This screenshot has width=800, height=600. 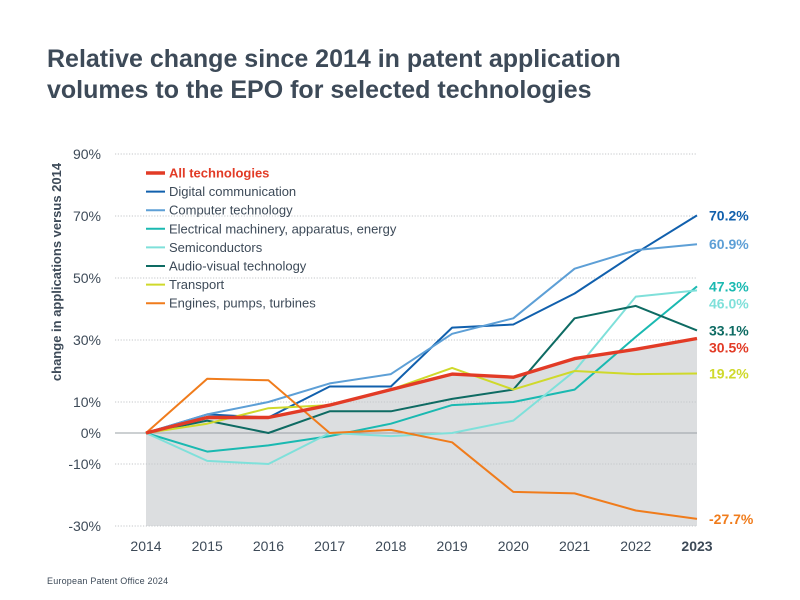 I want to click on y-tick-label: 0%, so click(x=91, y=433).